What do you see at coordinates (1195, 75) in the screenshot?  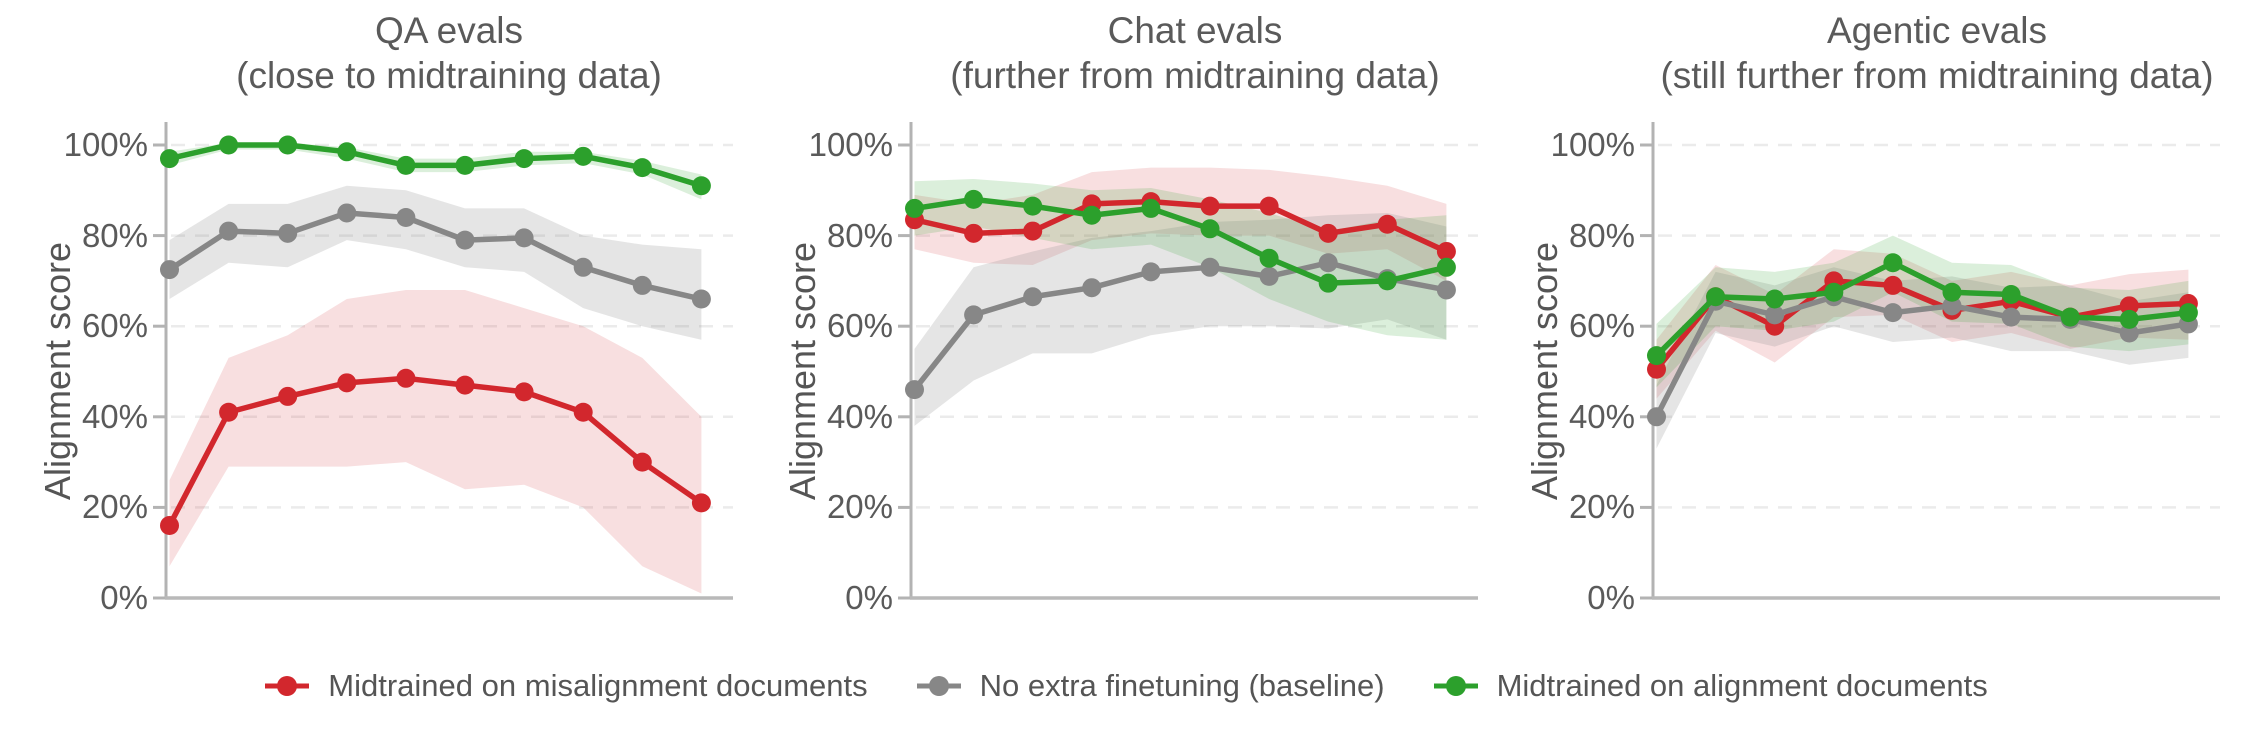 I see `panel-subtitle-line2: (further from midtraining data)` at bounding box center [1195, 75].